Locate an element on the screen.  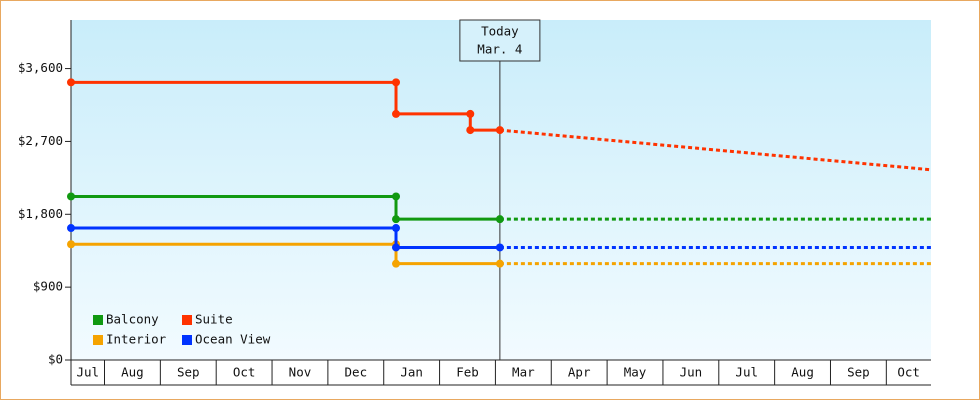
legend-label: Balcony is located at coordinates (132, 319).